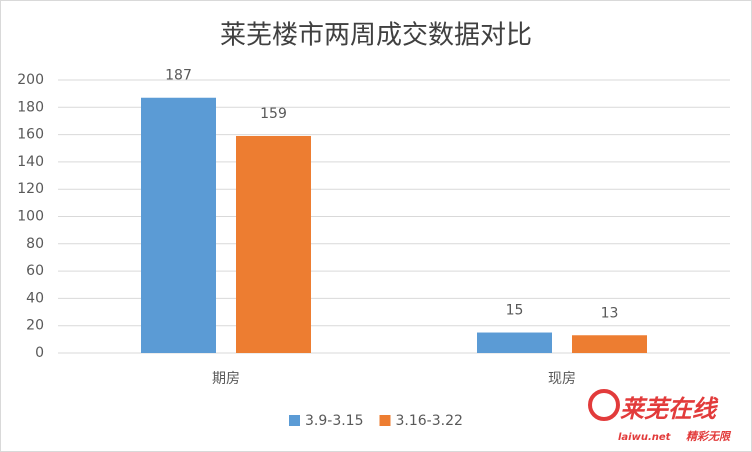  Describe the element at coordinates (334, 421) in the screenshot. I see `legend-label: 3.9-3.15` at that location.